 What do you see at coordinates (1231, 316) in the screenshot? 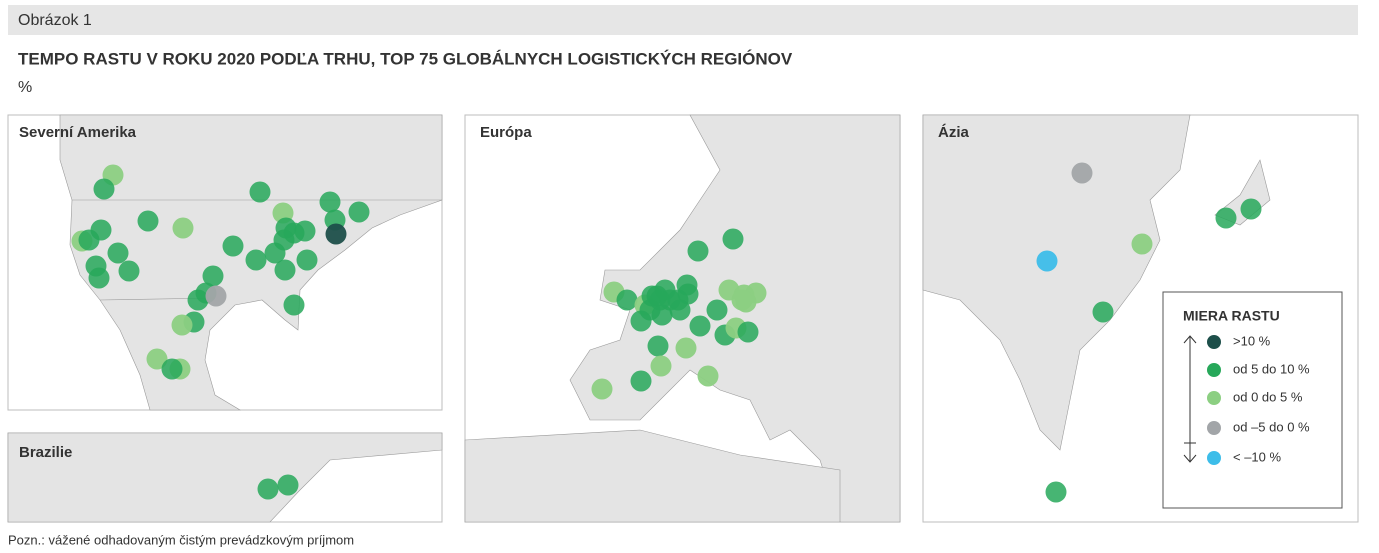
I see `legend-title: MIERA RASTU` at bounding box center [1231, 316].